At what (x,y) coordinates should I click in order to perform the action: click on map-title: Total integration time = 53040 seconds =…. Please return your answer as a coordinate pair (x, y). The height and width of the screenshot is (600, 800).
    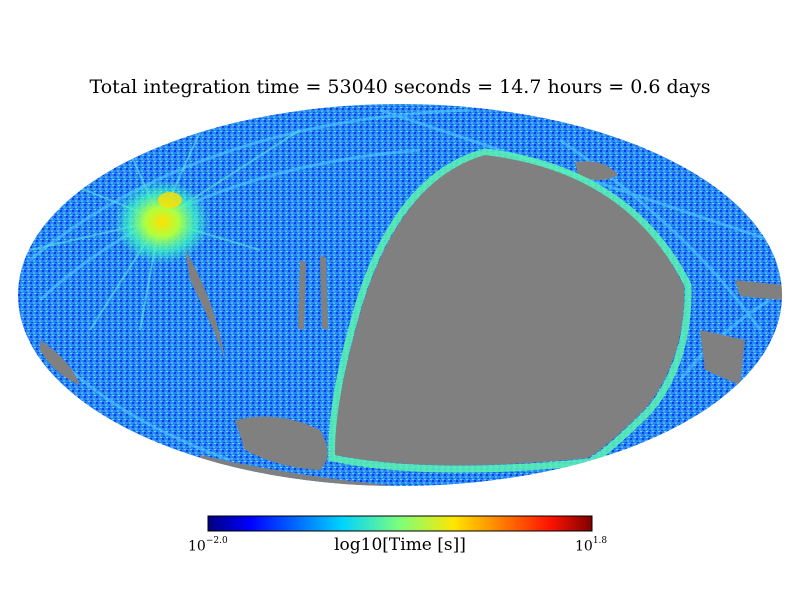
    Looking at the image, I should click on (400, 87).